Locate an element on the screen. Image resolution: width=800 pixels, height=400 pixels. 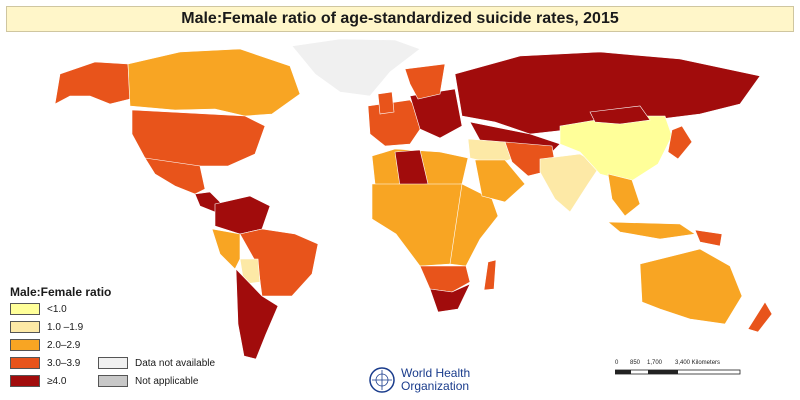
region-papua-new-guinea is located at coordinates (708, 238).